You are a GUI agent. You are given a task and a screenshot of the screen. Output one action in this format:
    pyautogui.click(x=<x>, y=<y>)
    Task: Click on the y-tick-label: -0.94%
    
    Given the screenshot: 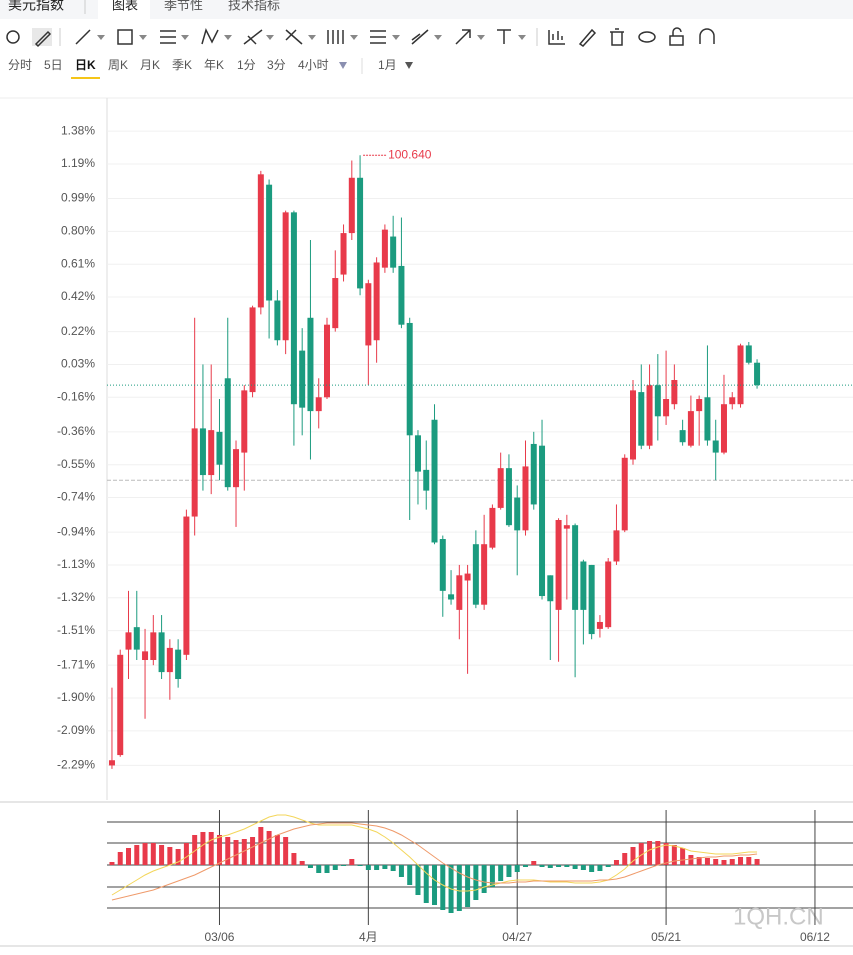 What is the action you would take?
    pyautogui.click(x=76, y=531)
    